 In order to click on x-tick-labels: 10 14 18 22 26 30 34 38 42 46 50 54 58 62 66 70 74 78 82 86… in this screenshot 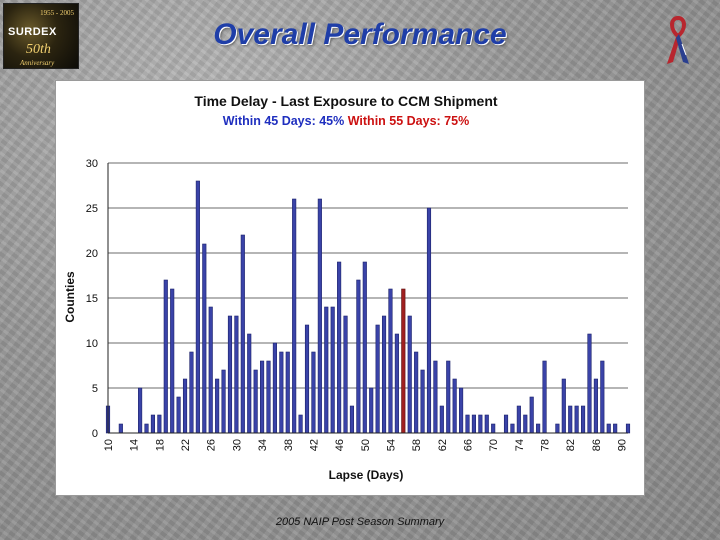, I will do `click(366, 445)`.